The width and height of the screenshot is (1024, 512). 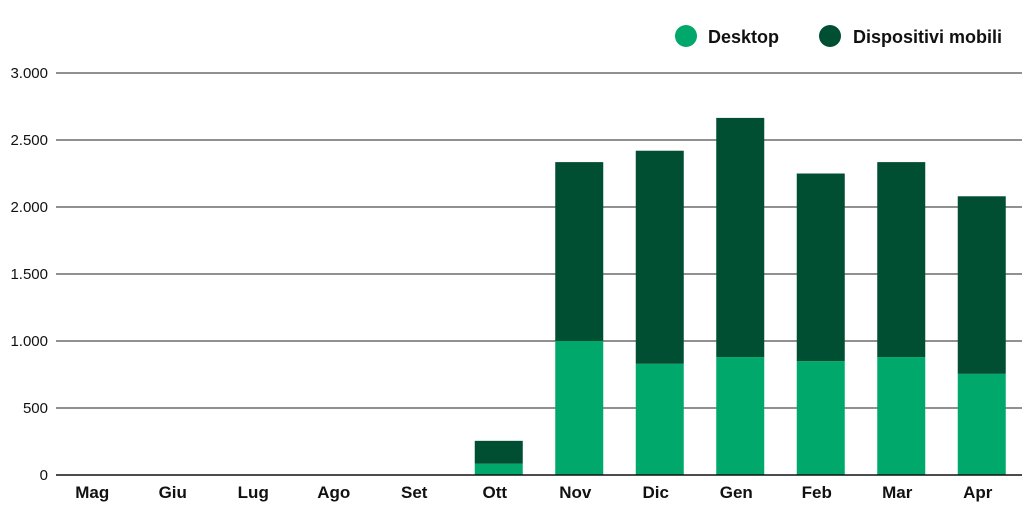 What do you see at coordinates (29, 341) in the screenshot?
I see `y-tick-label: 1.000` at bounding box center [29, 341].